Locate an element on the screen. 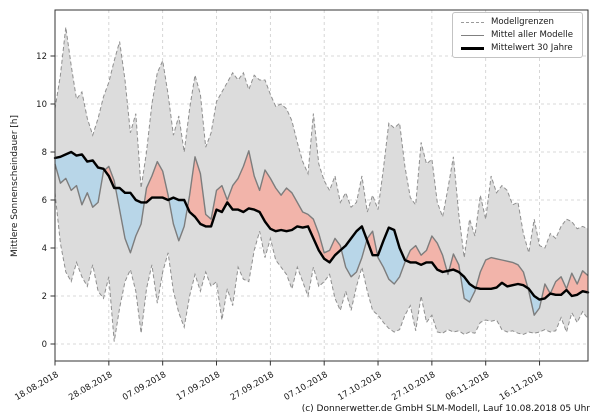 The height and width of the screenshot is (420, 600). legend-item-mittelwert-30-jahre: Mittelwert 30 Jahre is located at coordinates (516, 48).